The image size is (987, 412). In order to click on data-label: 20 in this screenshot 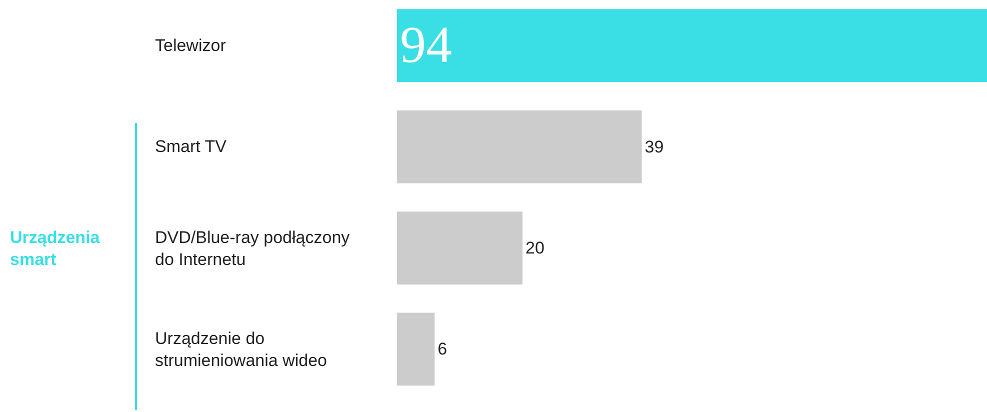, I will do `click(535, 248)`.